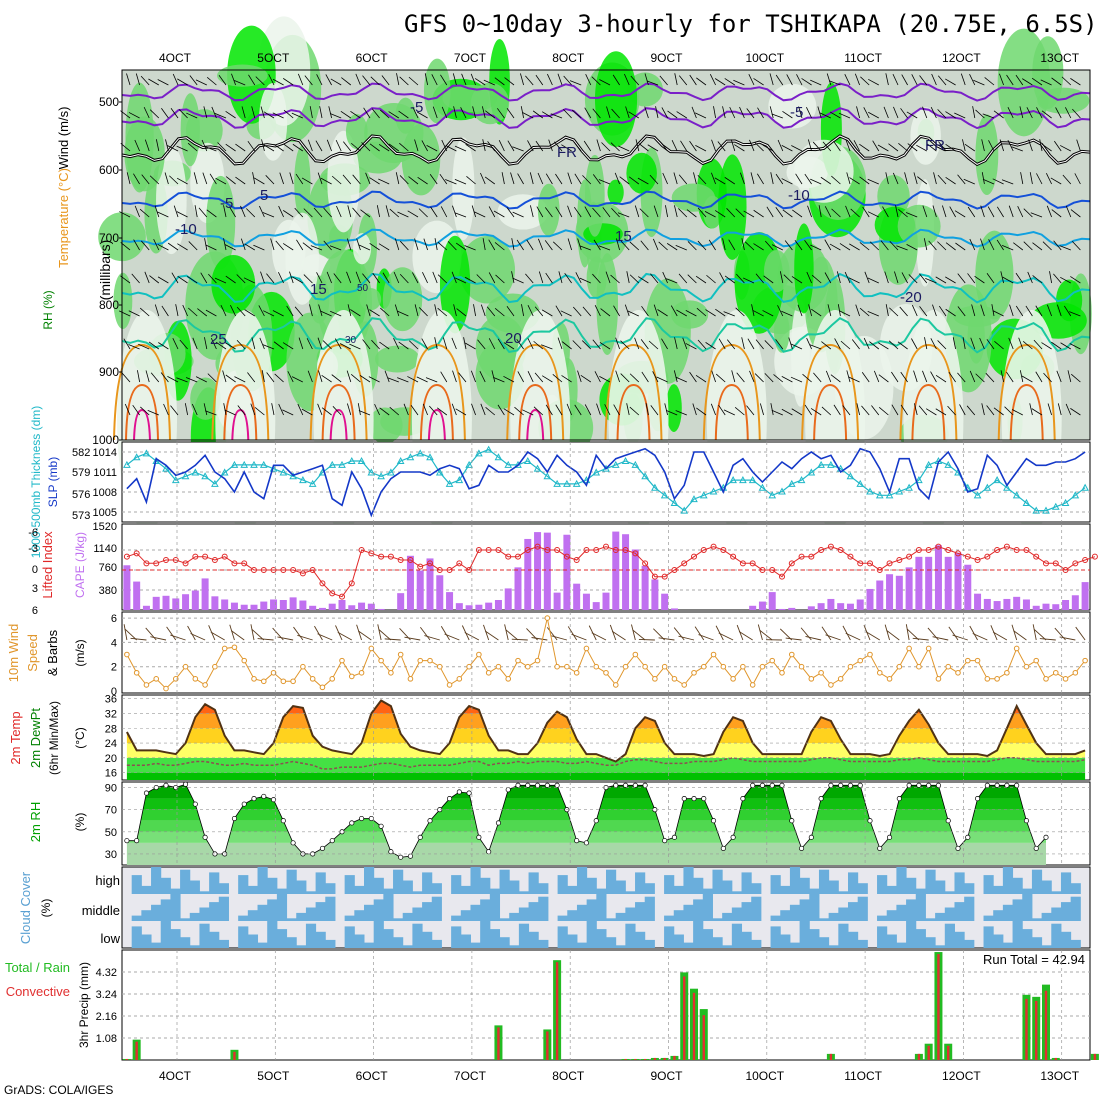 This screenshot has height=1100, width=1100. Describe the element at coordinates (470, 1076) in the screenshot. I see `bottom-date-tick-label: 7OCT` at that location.